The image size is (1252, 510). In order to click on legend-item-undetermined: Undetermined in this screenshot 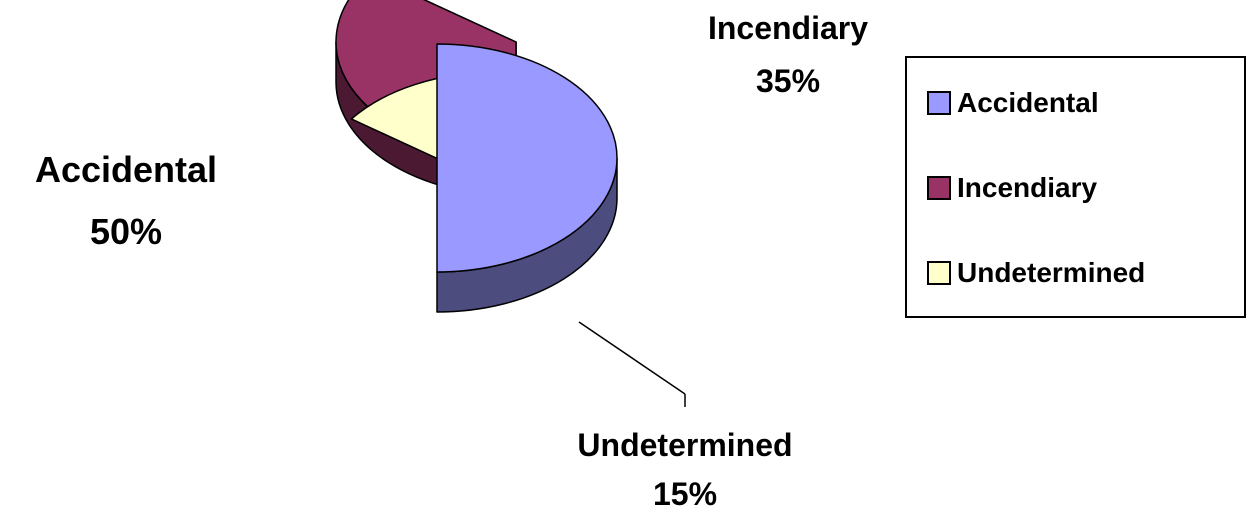, I will do `click(1036, 273)`.